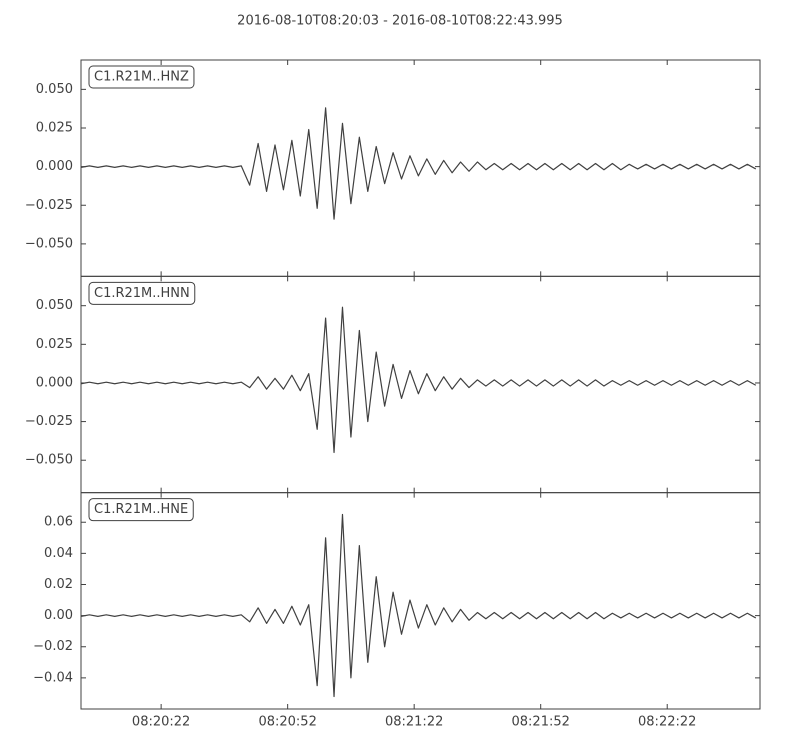  What do you see at coordinates (667, 722) in the screenshot?
I see `x-tick-label: 08:22:22` at bounding box center [667, 722].